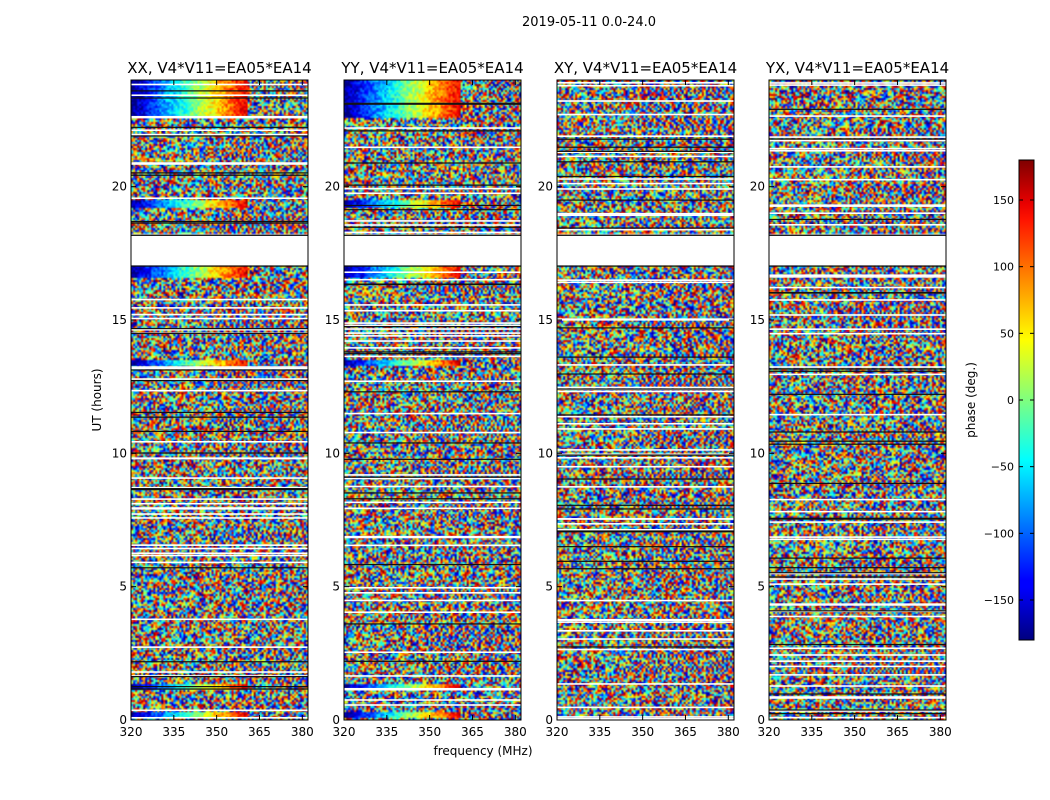  Describe the element at coordinates (123, 587) in the screenshot. I see `y-tick-label: 5` at that location.